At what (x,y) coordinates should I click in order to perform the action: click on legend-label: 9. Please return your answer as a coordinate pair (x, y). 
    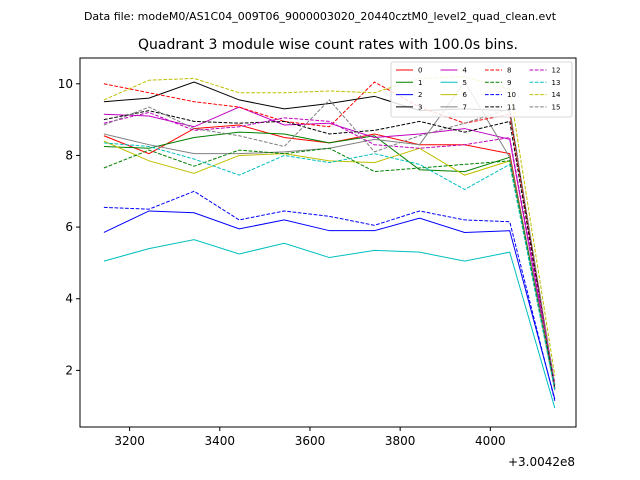
    Looking at the image, I should click on (509, 83).